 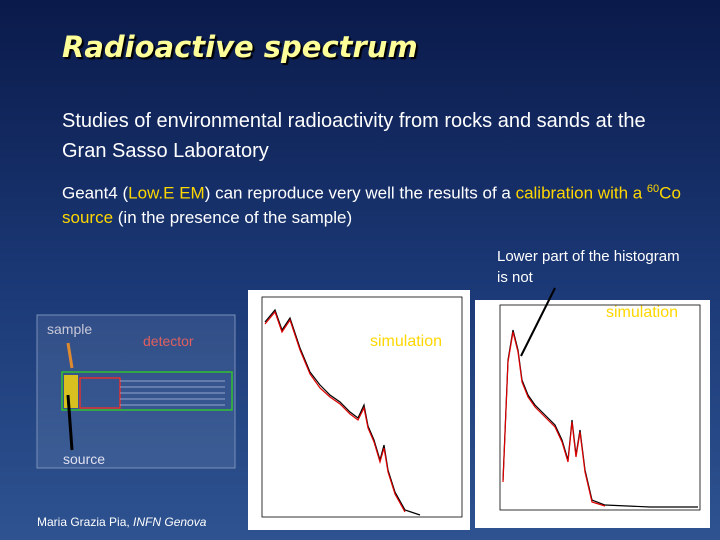 I want to click on detail-run: Geant4 (, so click(x=95, y=193).